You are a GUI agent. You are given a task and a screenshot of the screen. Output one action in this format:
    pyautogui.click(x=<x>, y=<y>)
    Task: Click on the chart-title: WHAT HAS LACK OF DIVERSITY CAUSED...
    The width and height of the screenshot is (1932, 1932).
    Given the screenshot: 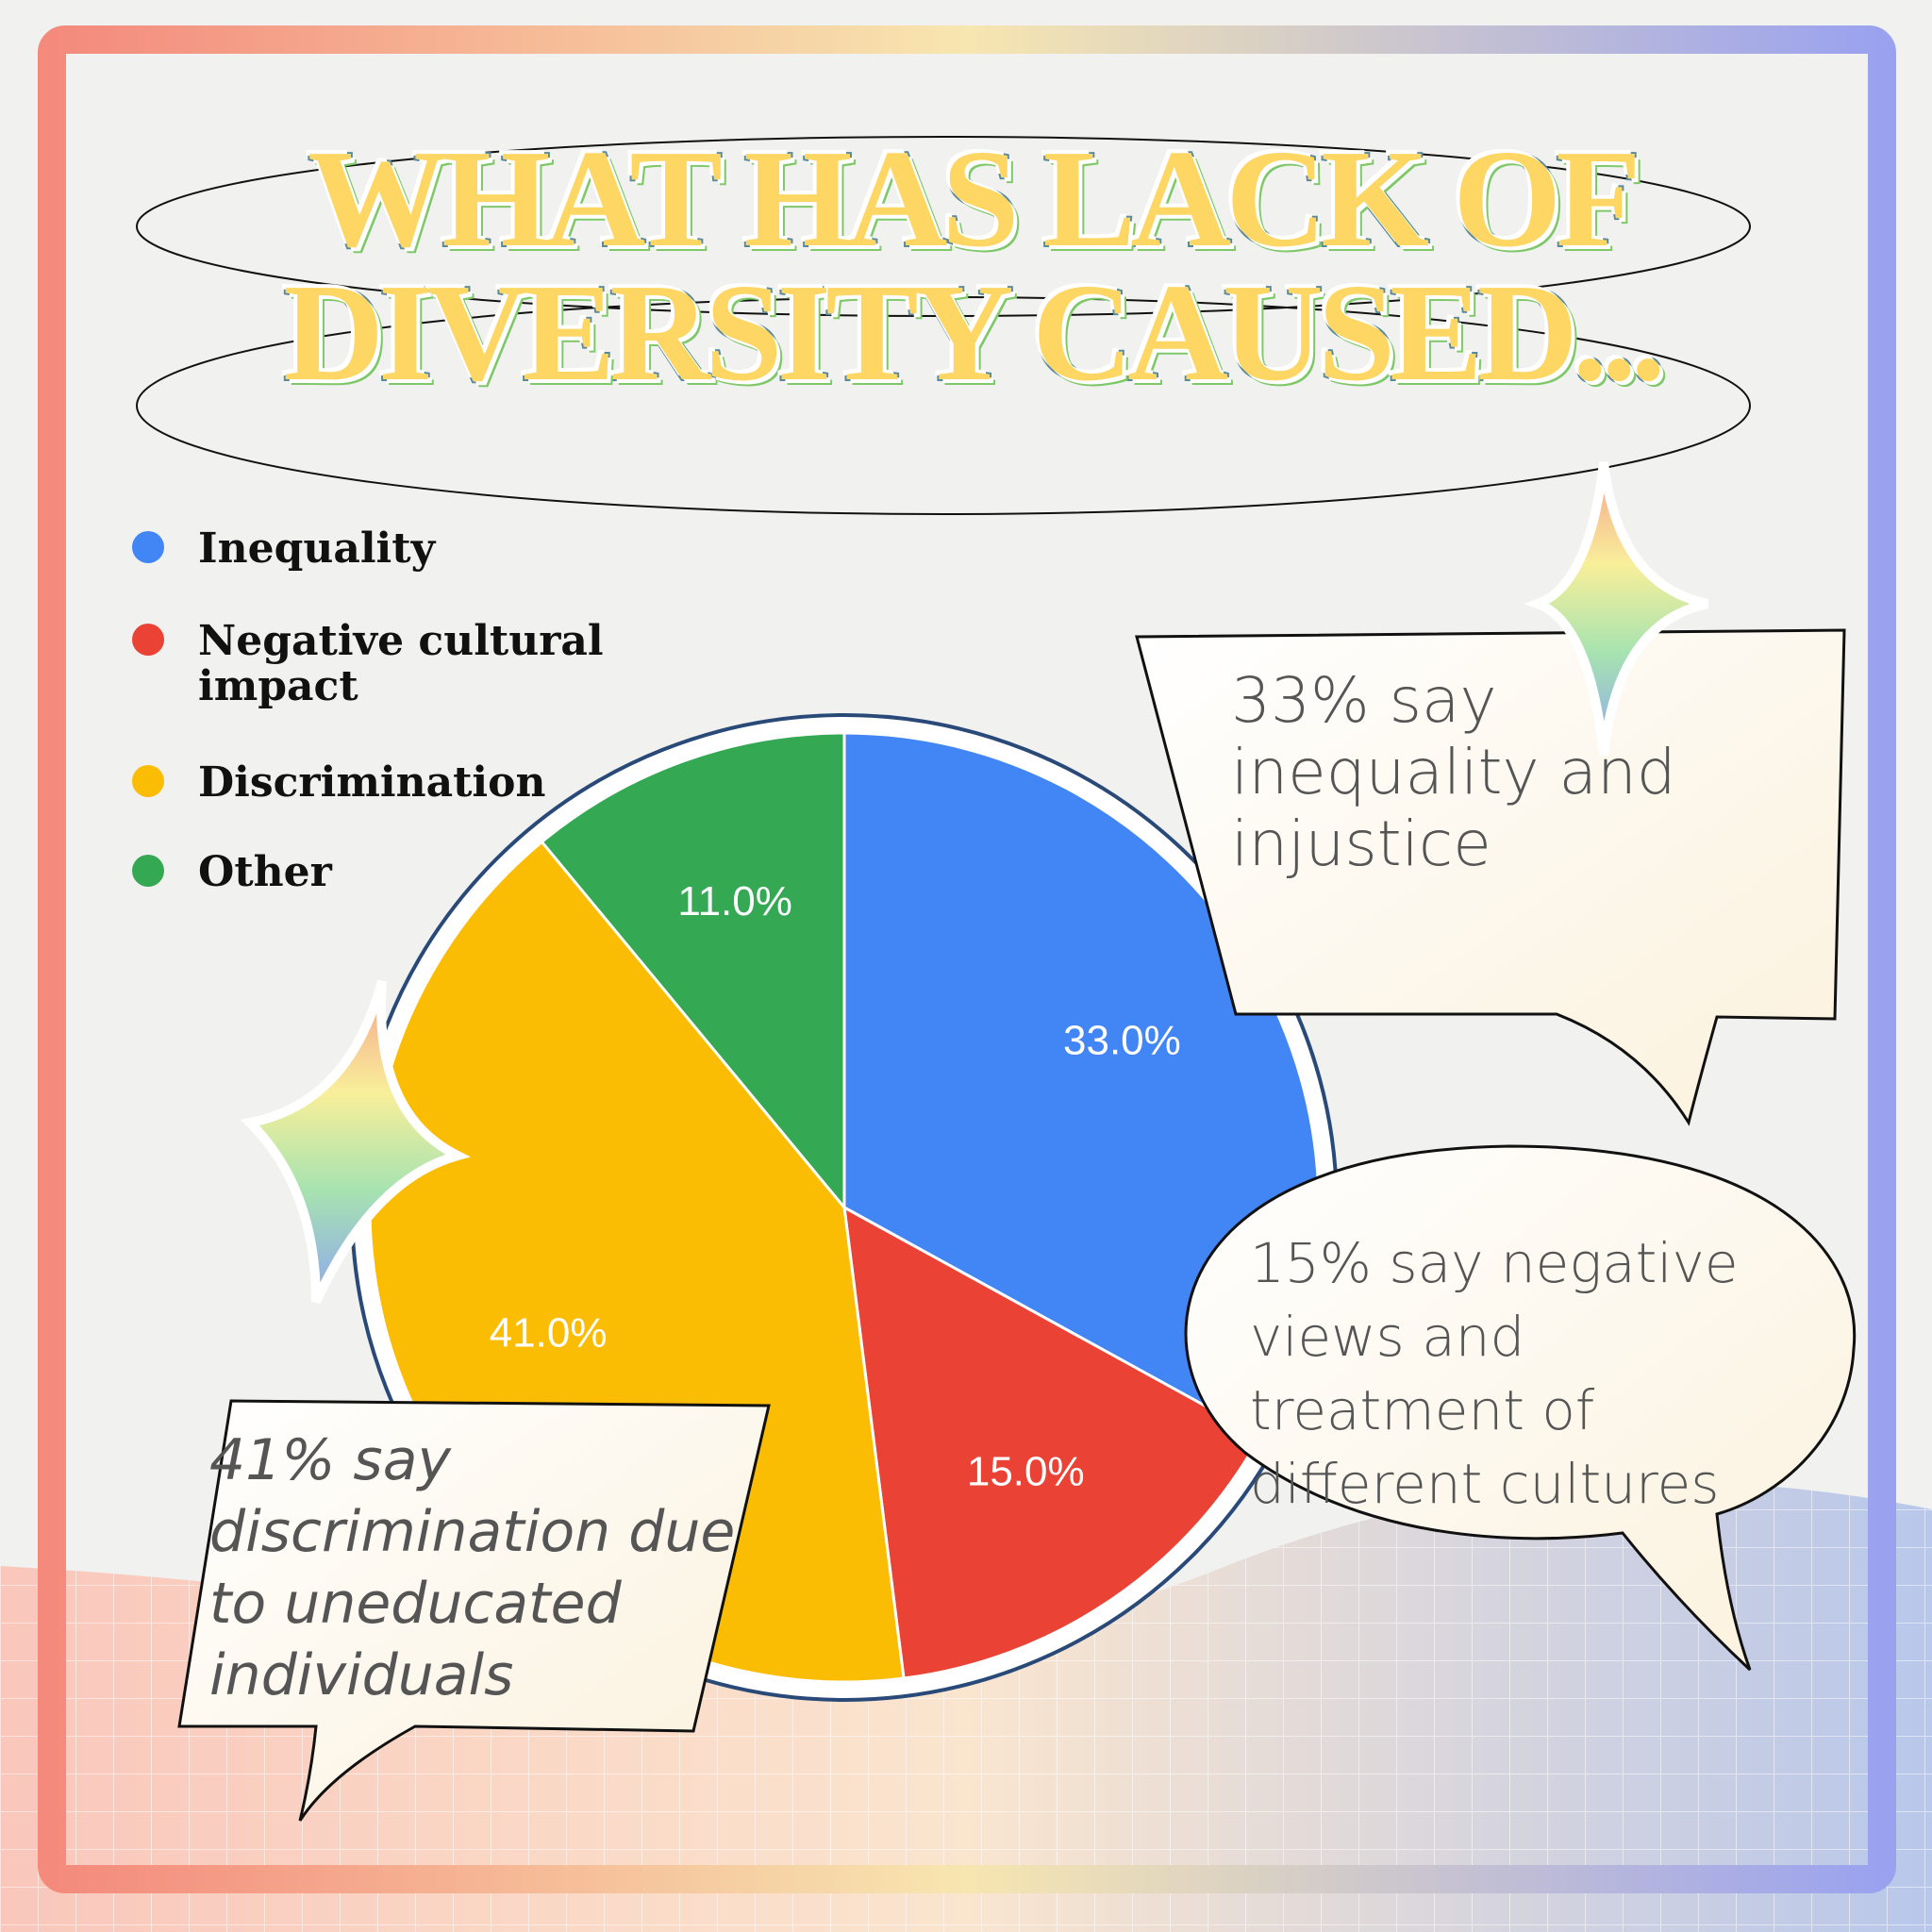 What is the action you would take?
    pyautogui.click(x=974, y=266)
    